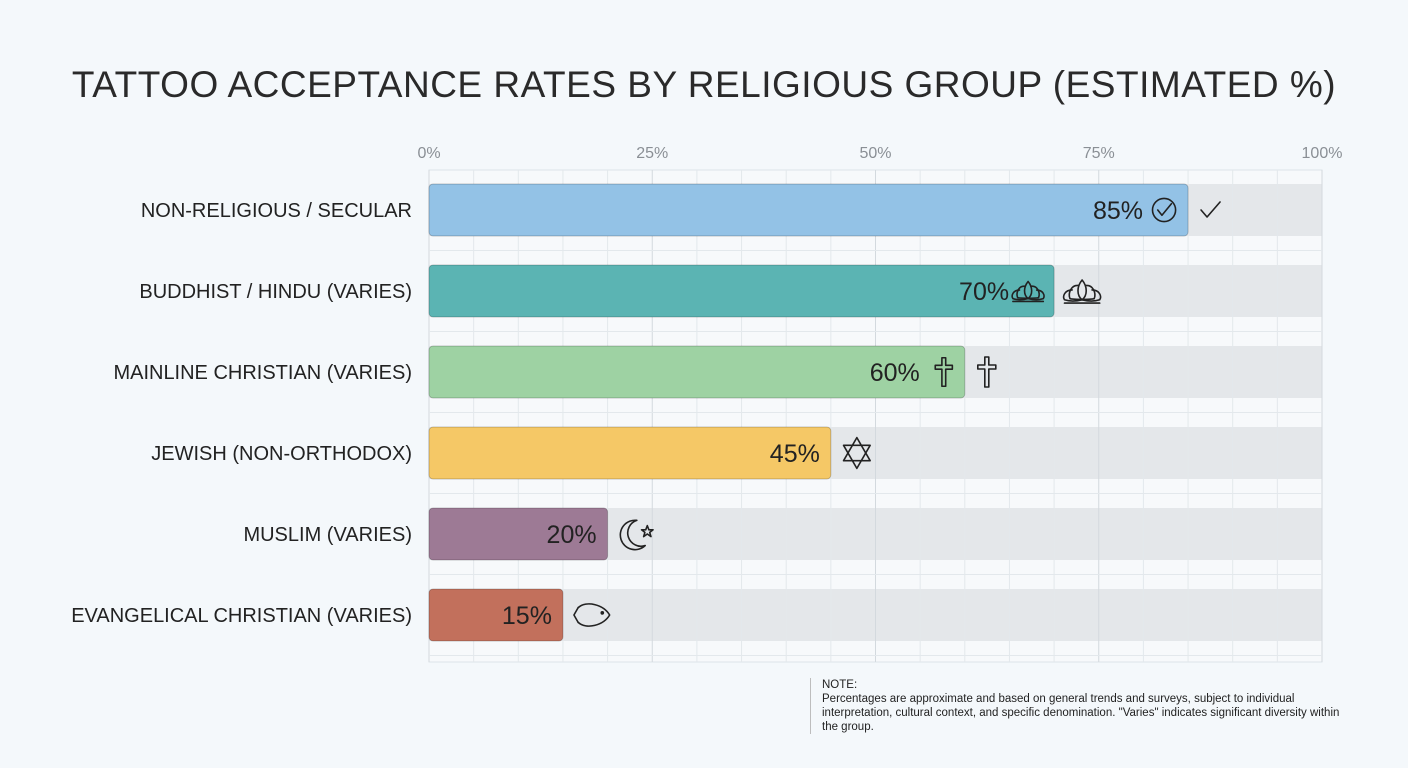 This screenshot has height=768, width=1408. Describe the element at coordinates (276, 211) in the screenshot. I see `y-category-label: NON-RELIGIOUS / SECULAR` at that location.